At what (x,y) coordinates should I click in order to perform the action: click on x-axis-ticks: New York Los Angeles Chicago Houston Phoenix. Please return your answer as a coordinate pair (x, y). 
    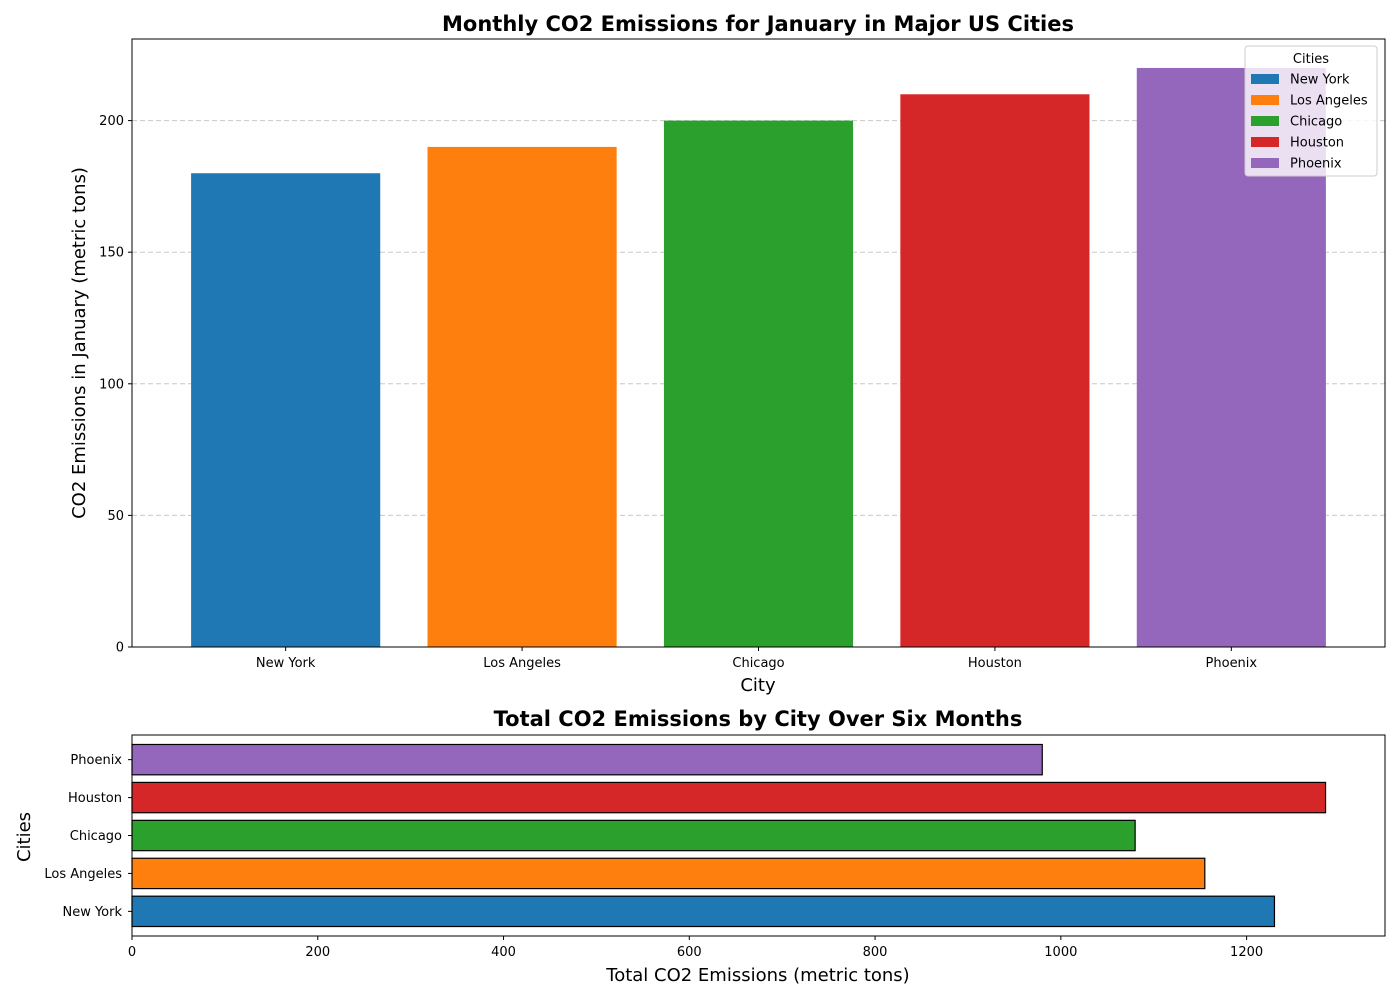
    Looking at the image, I should click on (757, 659).